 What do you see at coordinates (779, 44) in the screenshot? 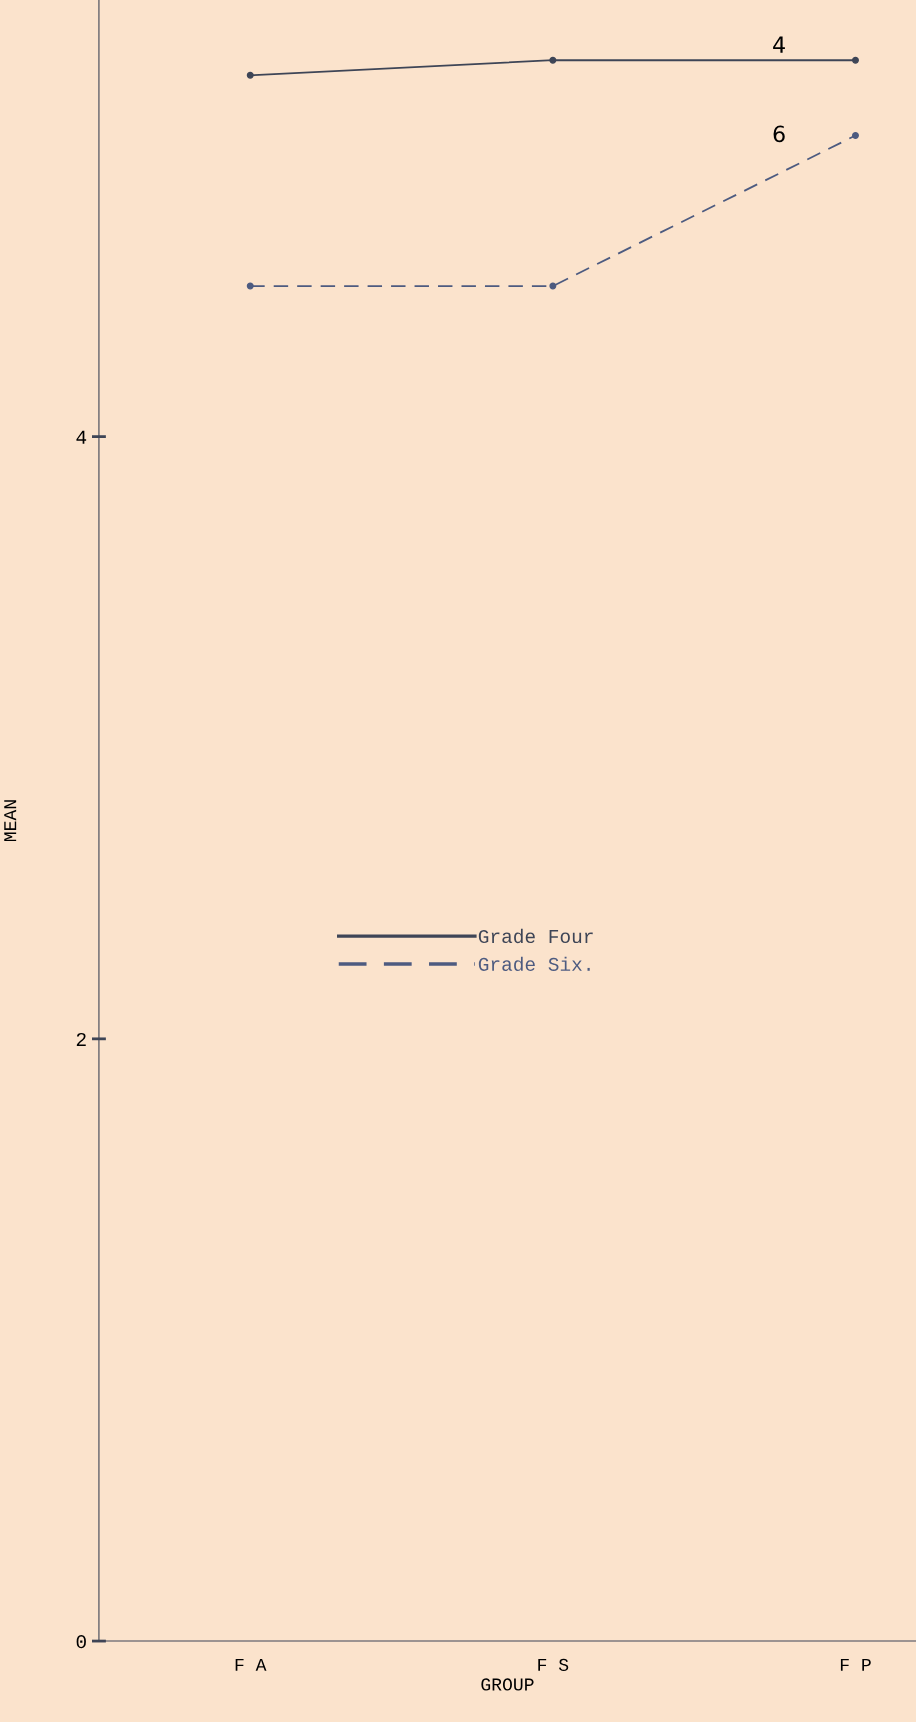
I see `annotation: 4` at bounding box center [779, 44].